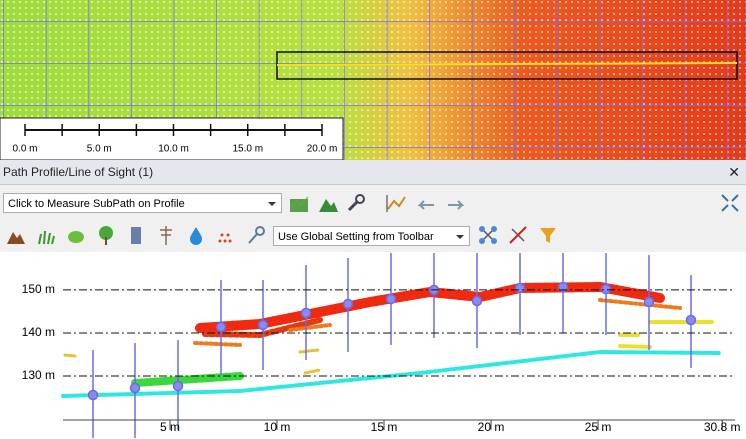  What do you see at coordinates (106, 235) in the screenshot?
I see `tree-icon` at bounding box center [106, 235].